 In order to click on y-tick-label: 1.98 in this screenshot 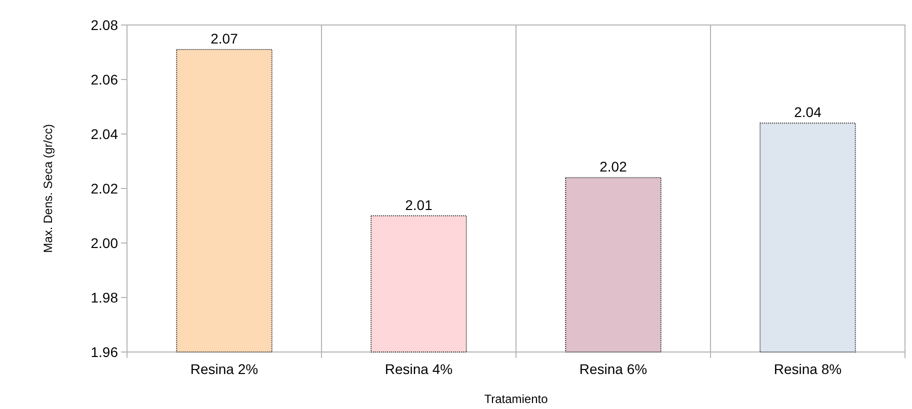, I will do `click(104, 298)`.